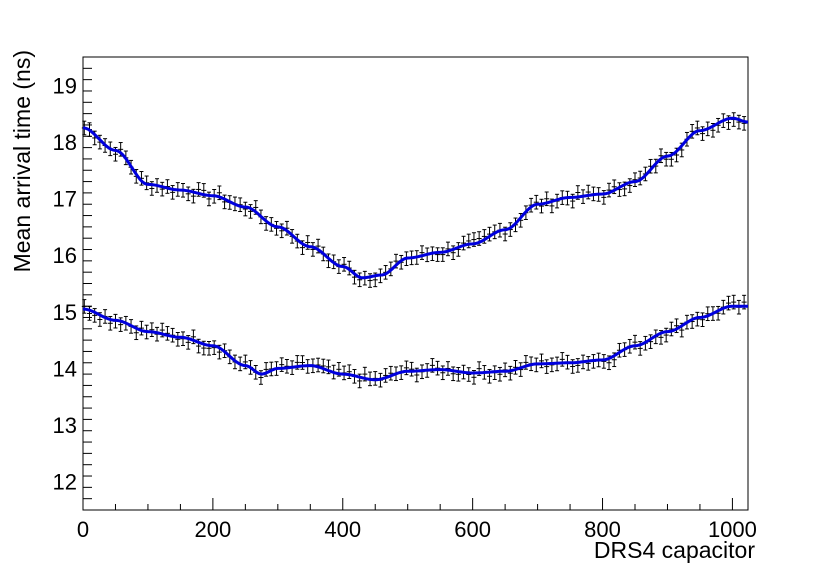  What do you see at coordinates (65, 425) in the screenshot?
I see `y-tick-label: 13` at bounding box center [65, 425].